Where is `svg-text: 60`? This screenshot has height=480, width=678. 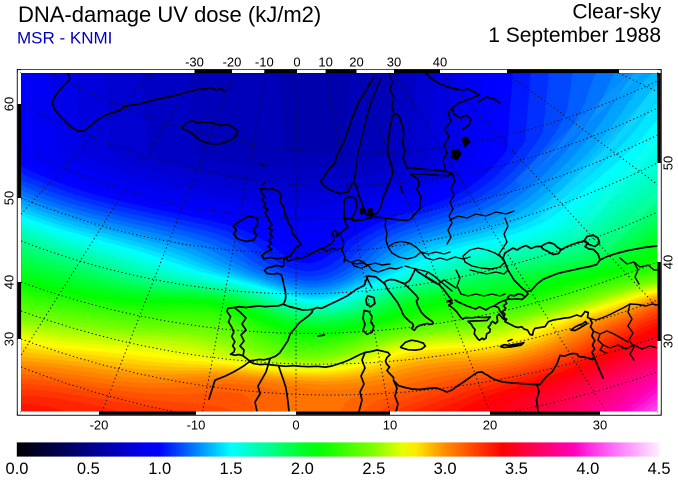 svg-text: 60 is located at coordinates (9, 104).